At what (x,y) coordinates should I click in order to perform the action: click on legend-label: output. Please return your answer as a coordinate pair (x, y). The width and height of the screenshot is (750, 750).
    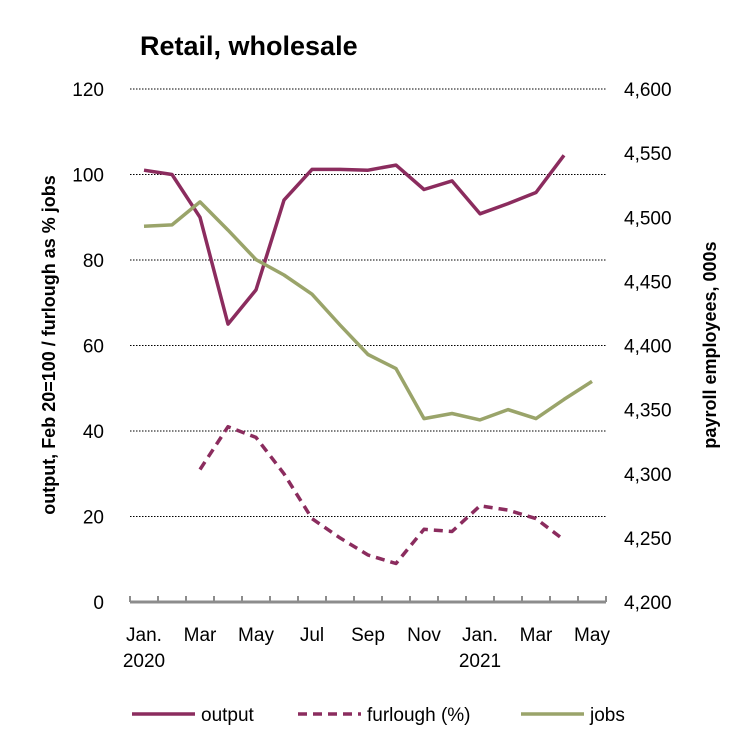
    Looking at the image, I should click on (228, 715).